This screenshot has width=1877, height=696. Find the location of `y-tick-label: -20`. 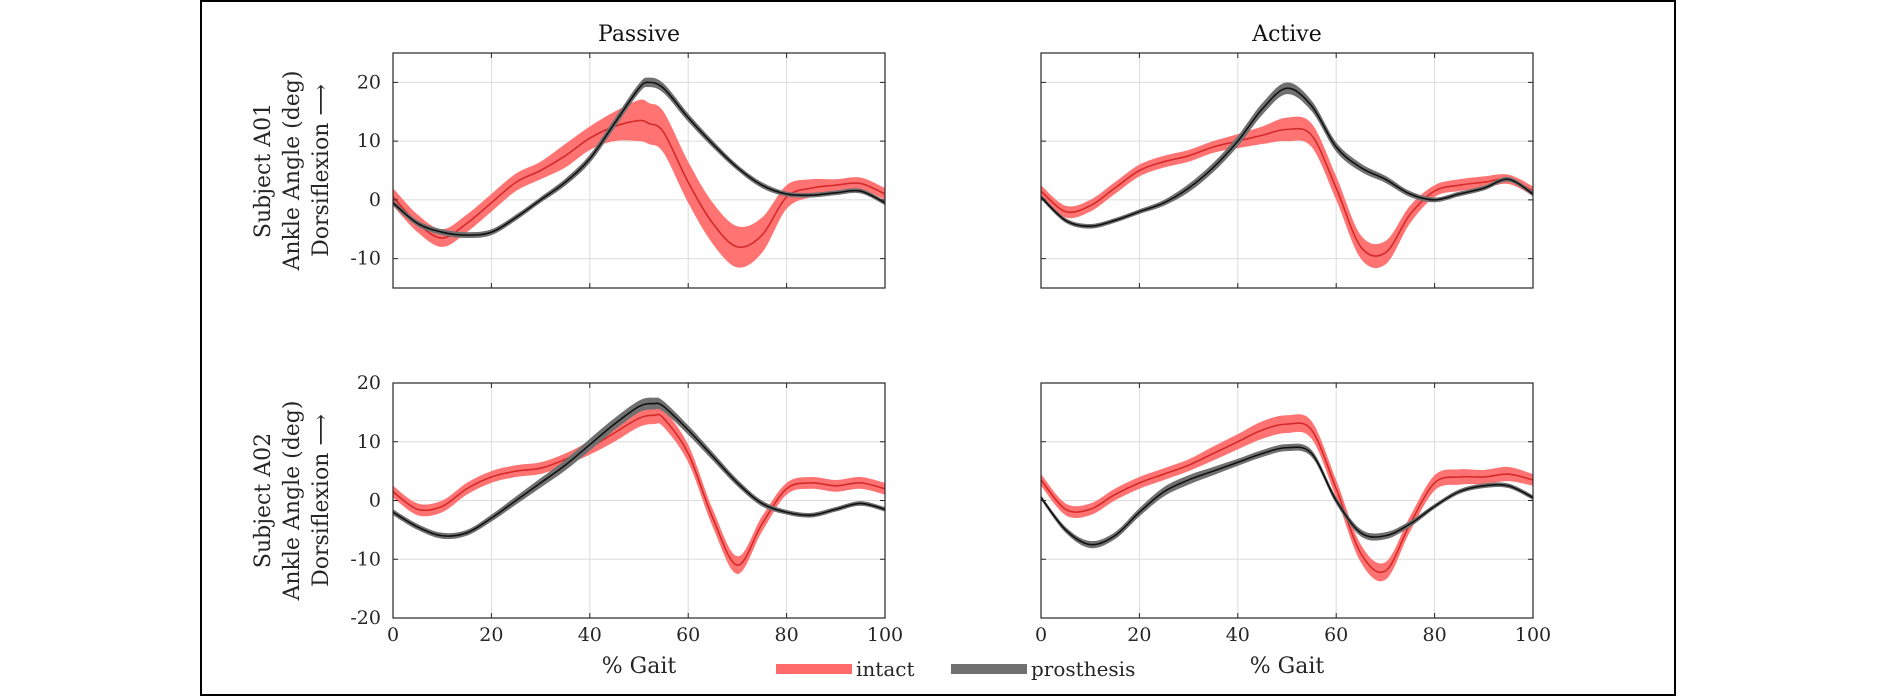

y-tick-label: -20 is located at coordinates (365, 618).